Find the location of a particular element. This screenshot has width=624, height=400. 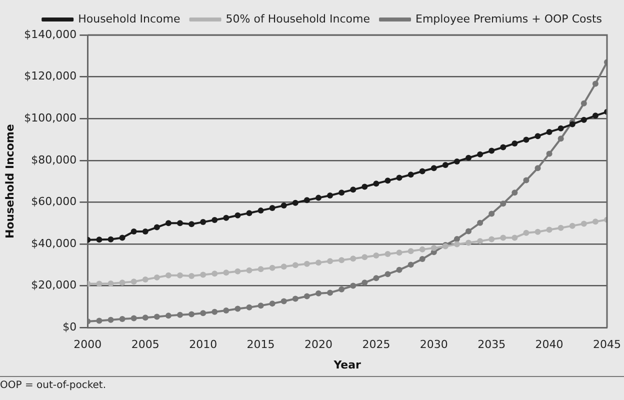

x-tick-label: 2025 is located at coordinates (376, 345).